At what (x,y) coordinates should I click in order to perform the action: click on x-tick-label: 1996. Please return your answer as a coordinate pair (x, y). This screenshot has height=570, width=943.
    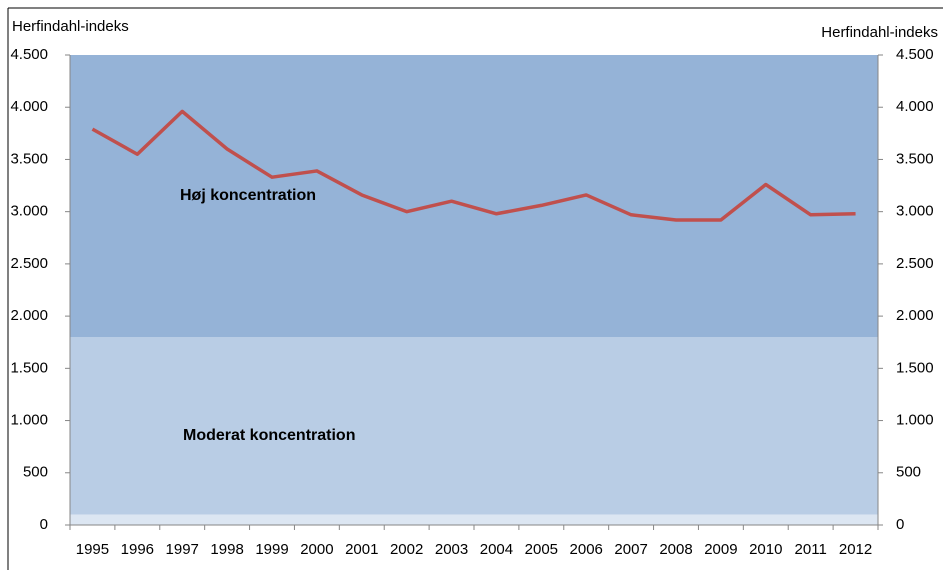
    Looking at the image, I should click on (137, 549).